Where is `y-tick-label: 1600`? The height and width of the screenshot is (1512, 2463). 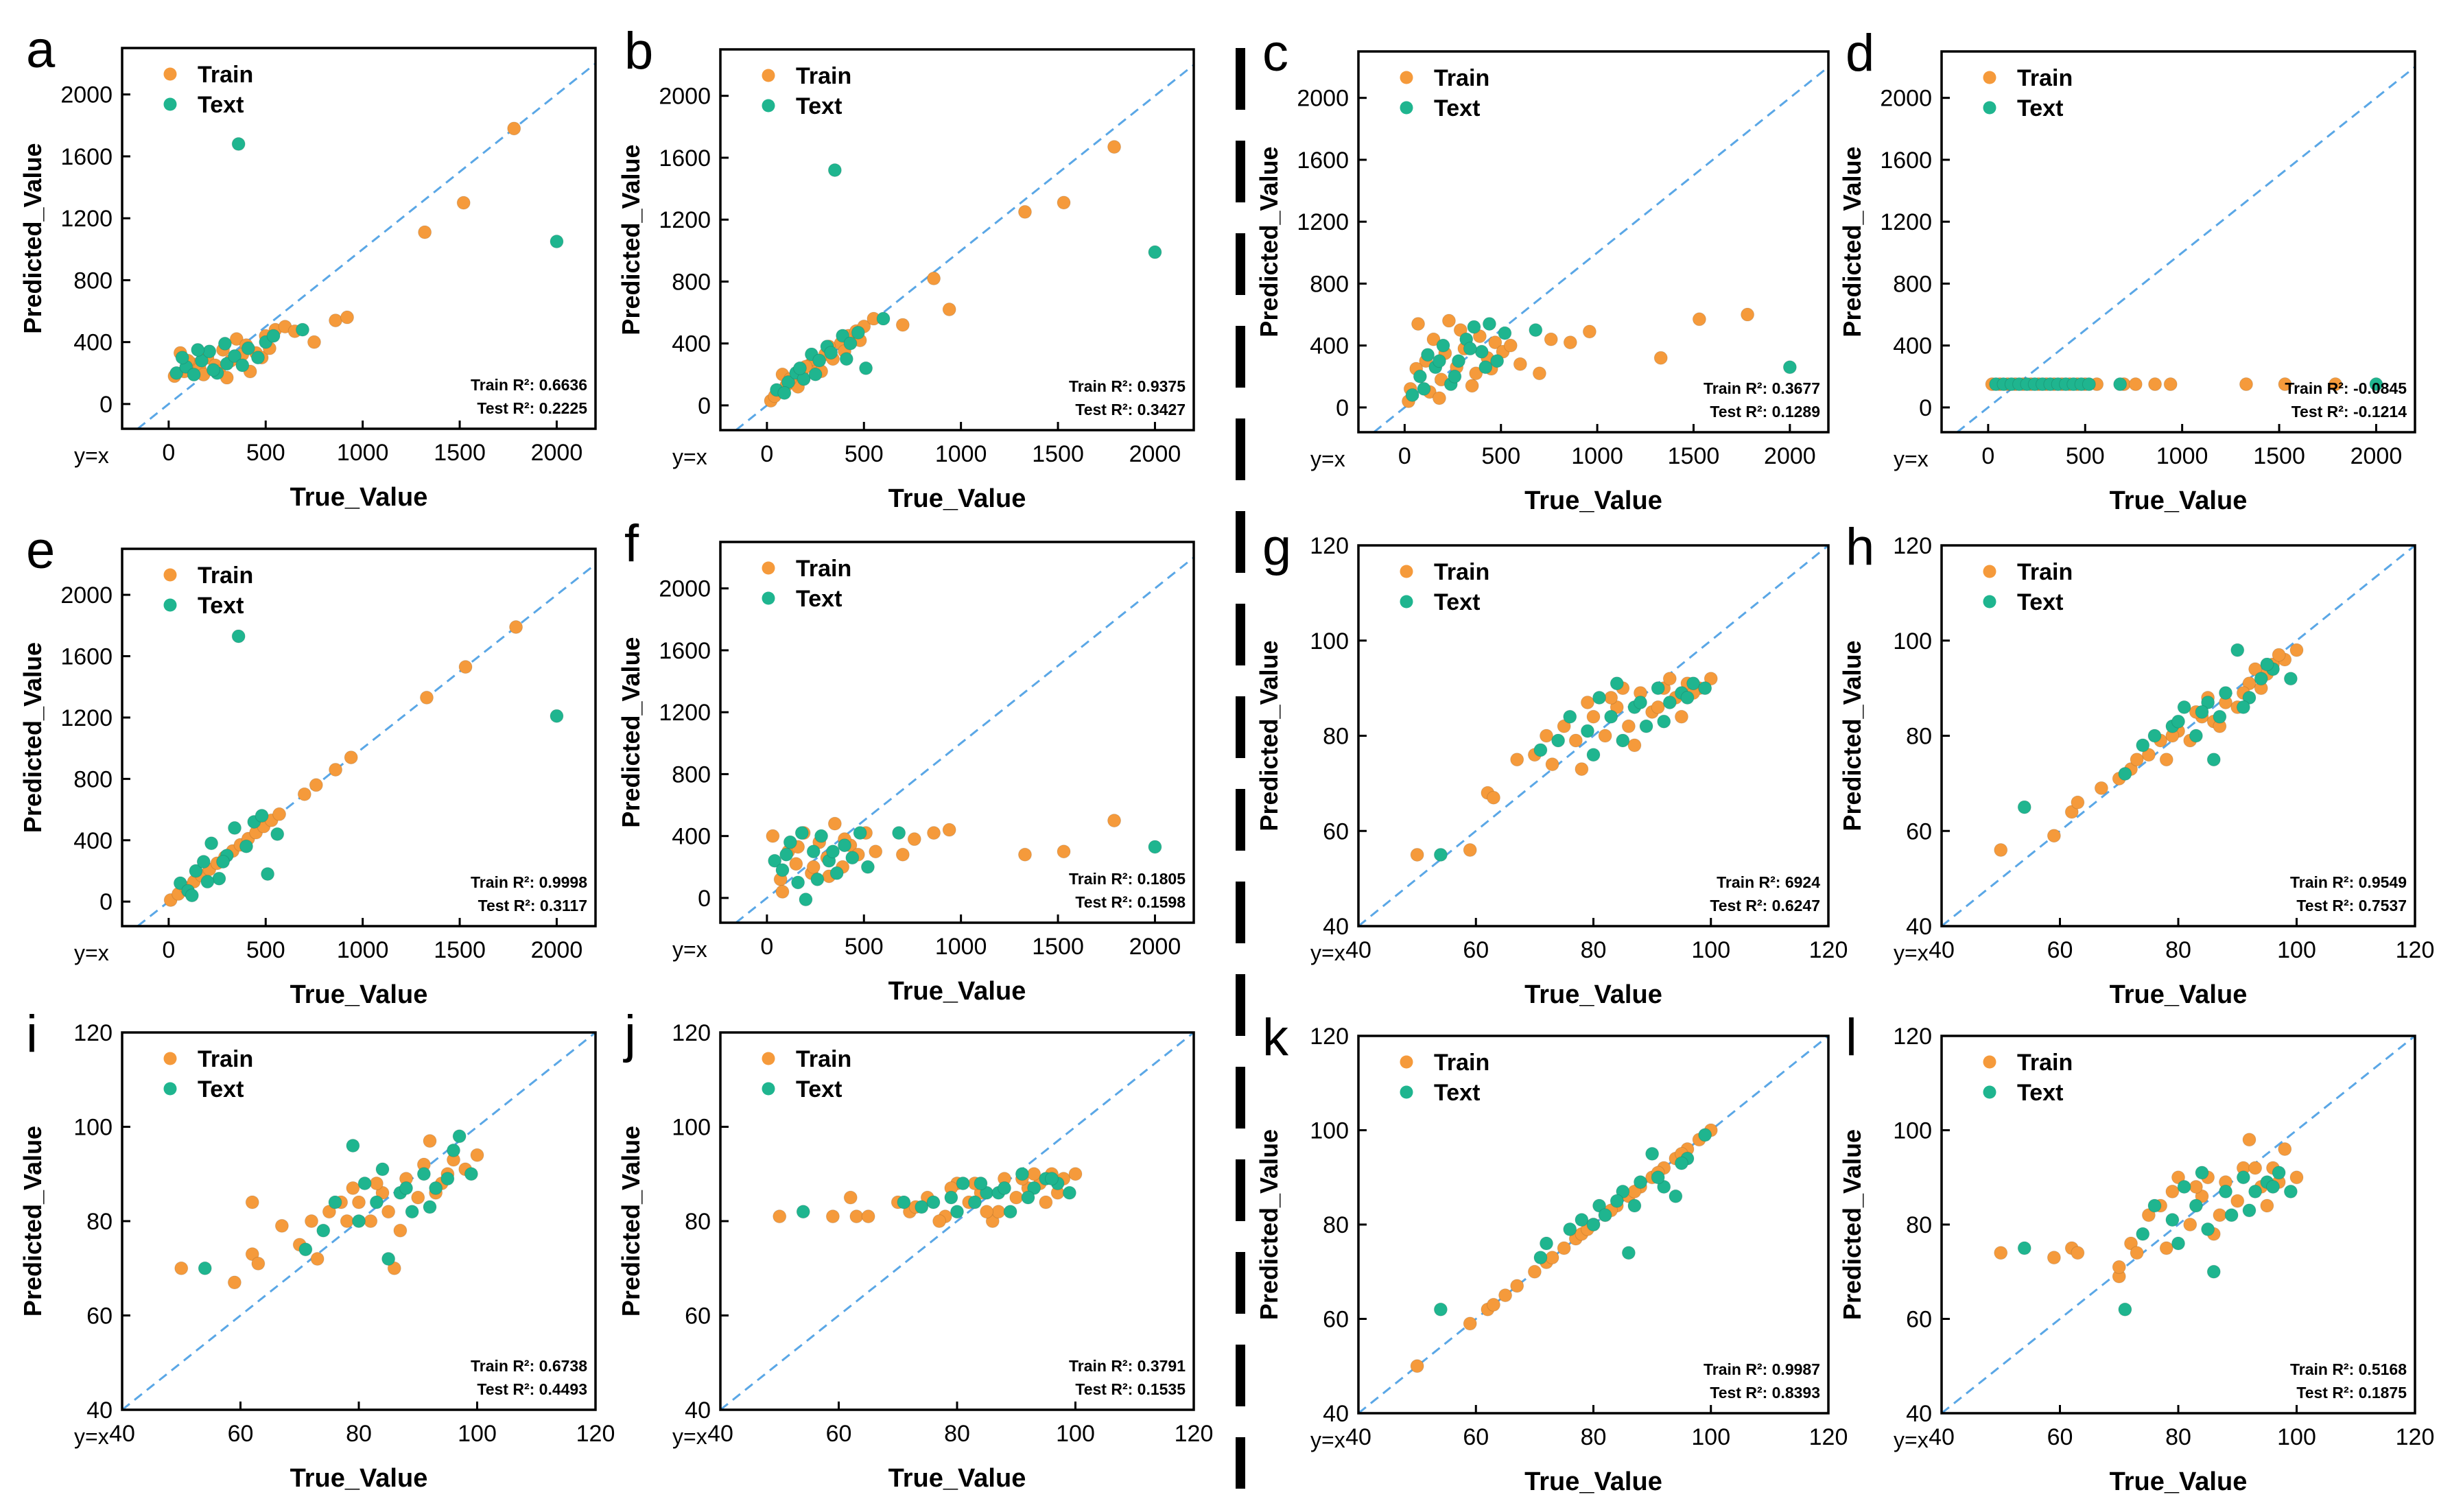 y-tick-label: 1600 is located at coordinates (86, 657).